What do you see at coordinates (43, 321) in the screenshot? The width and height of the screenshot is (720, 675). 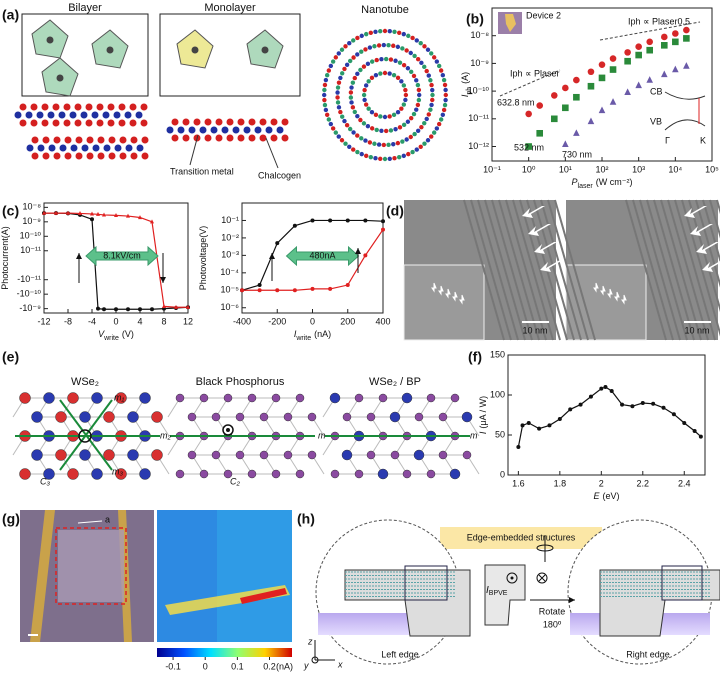 I see `x-tick-label: -12` at bounding box center [43, 321].